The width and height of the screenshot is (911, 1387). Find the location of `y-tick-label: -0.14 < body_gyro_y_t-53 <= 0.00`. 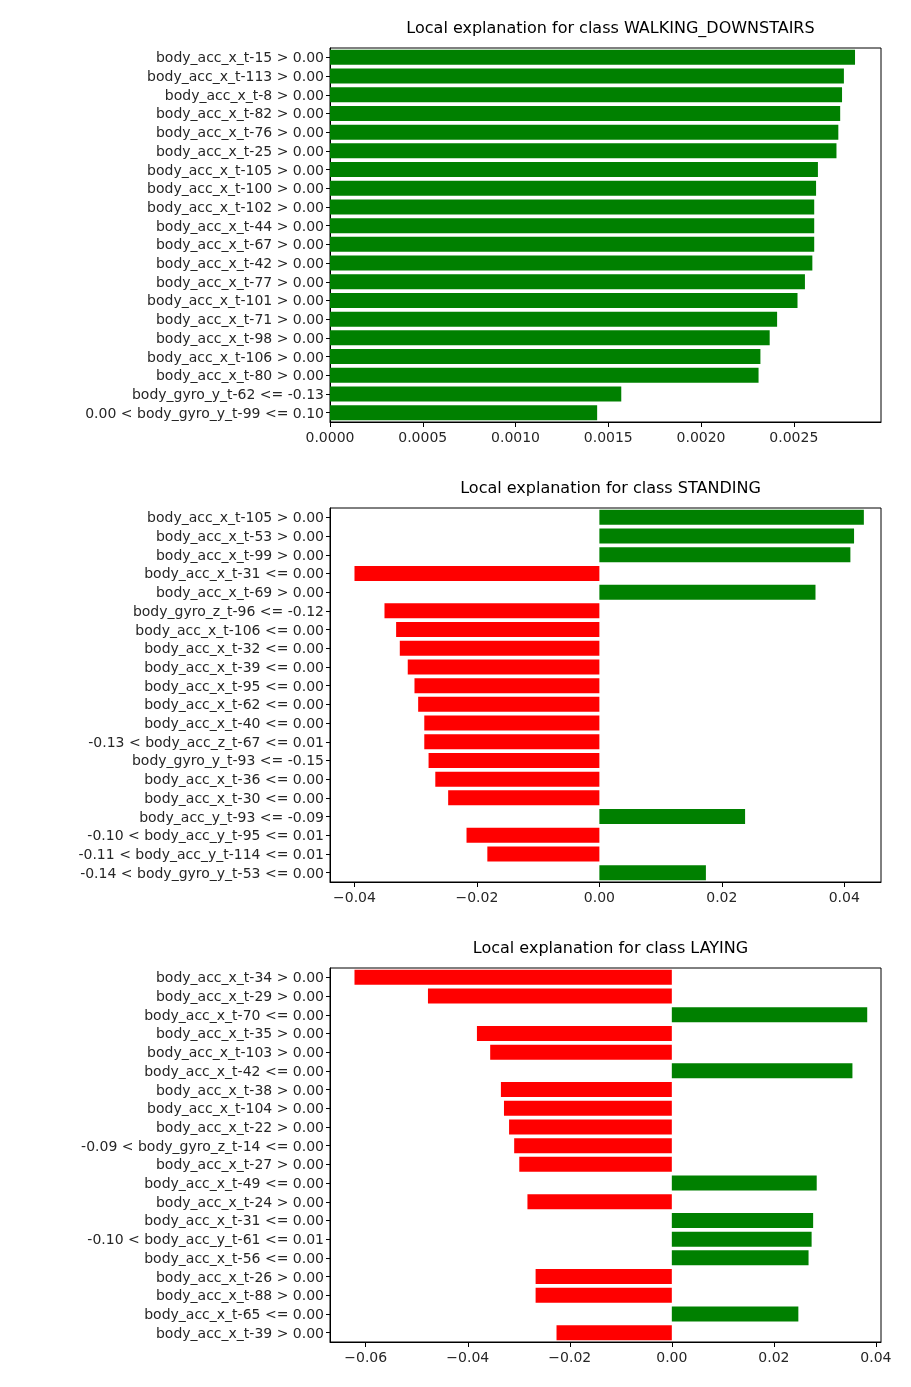

y-tick-label: -0.14 < body_gyro_y_t-53 <= 0.00 is located at coordinates (202, 872).